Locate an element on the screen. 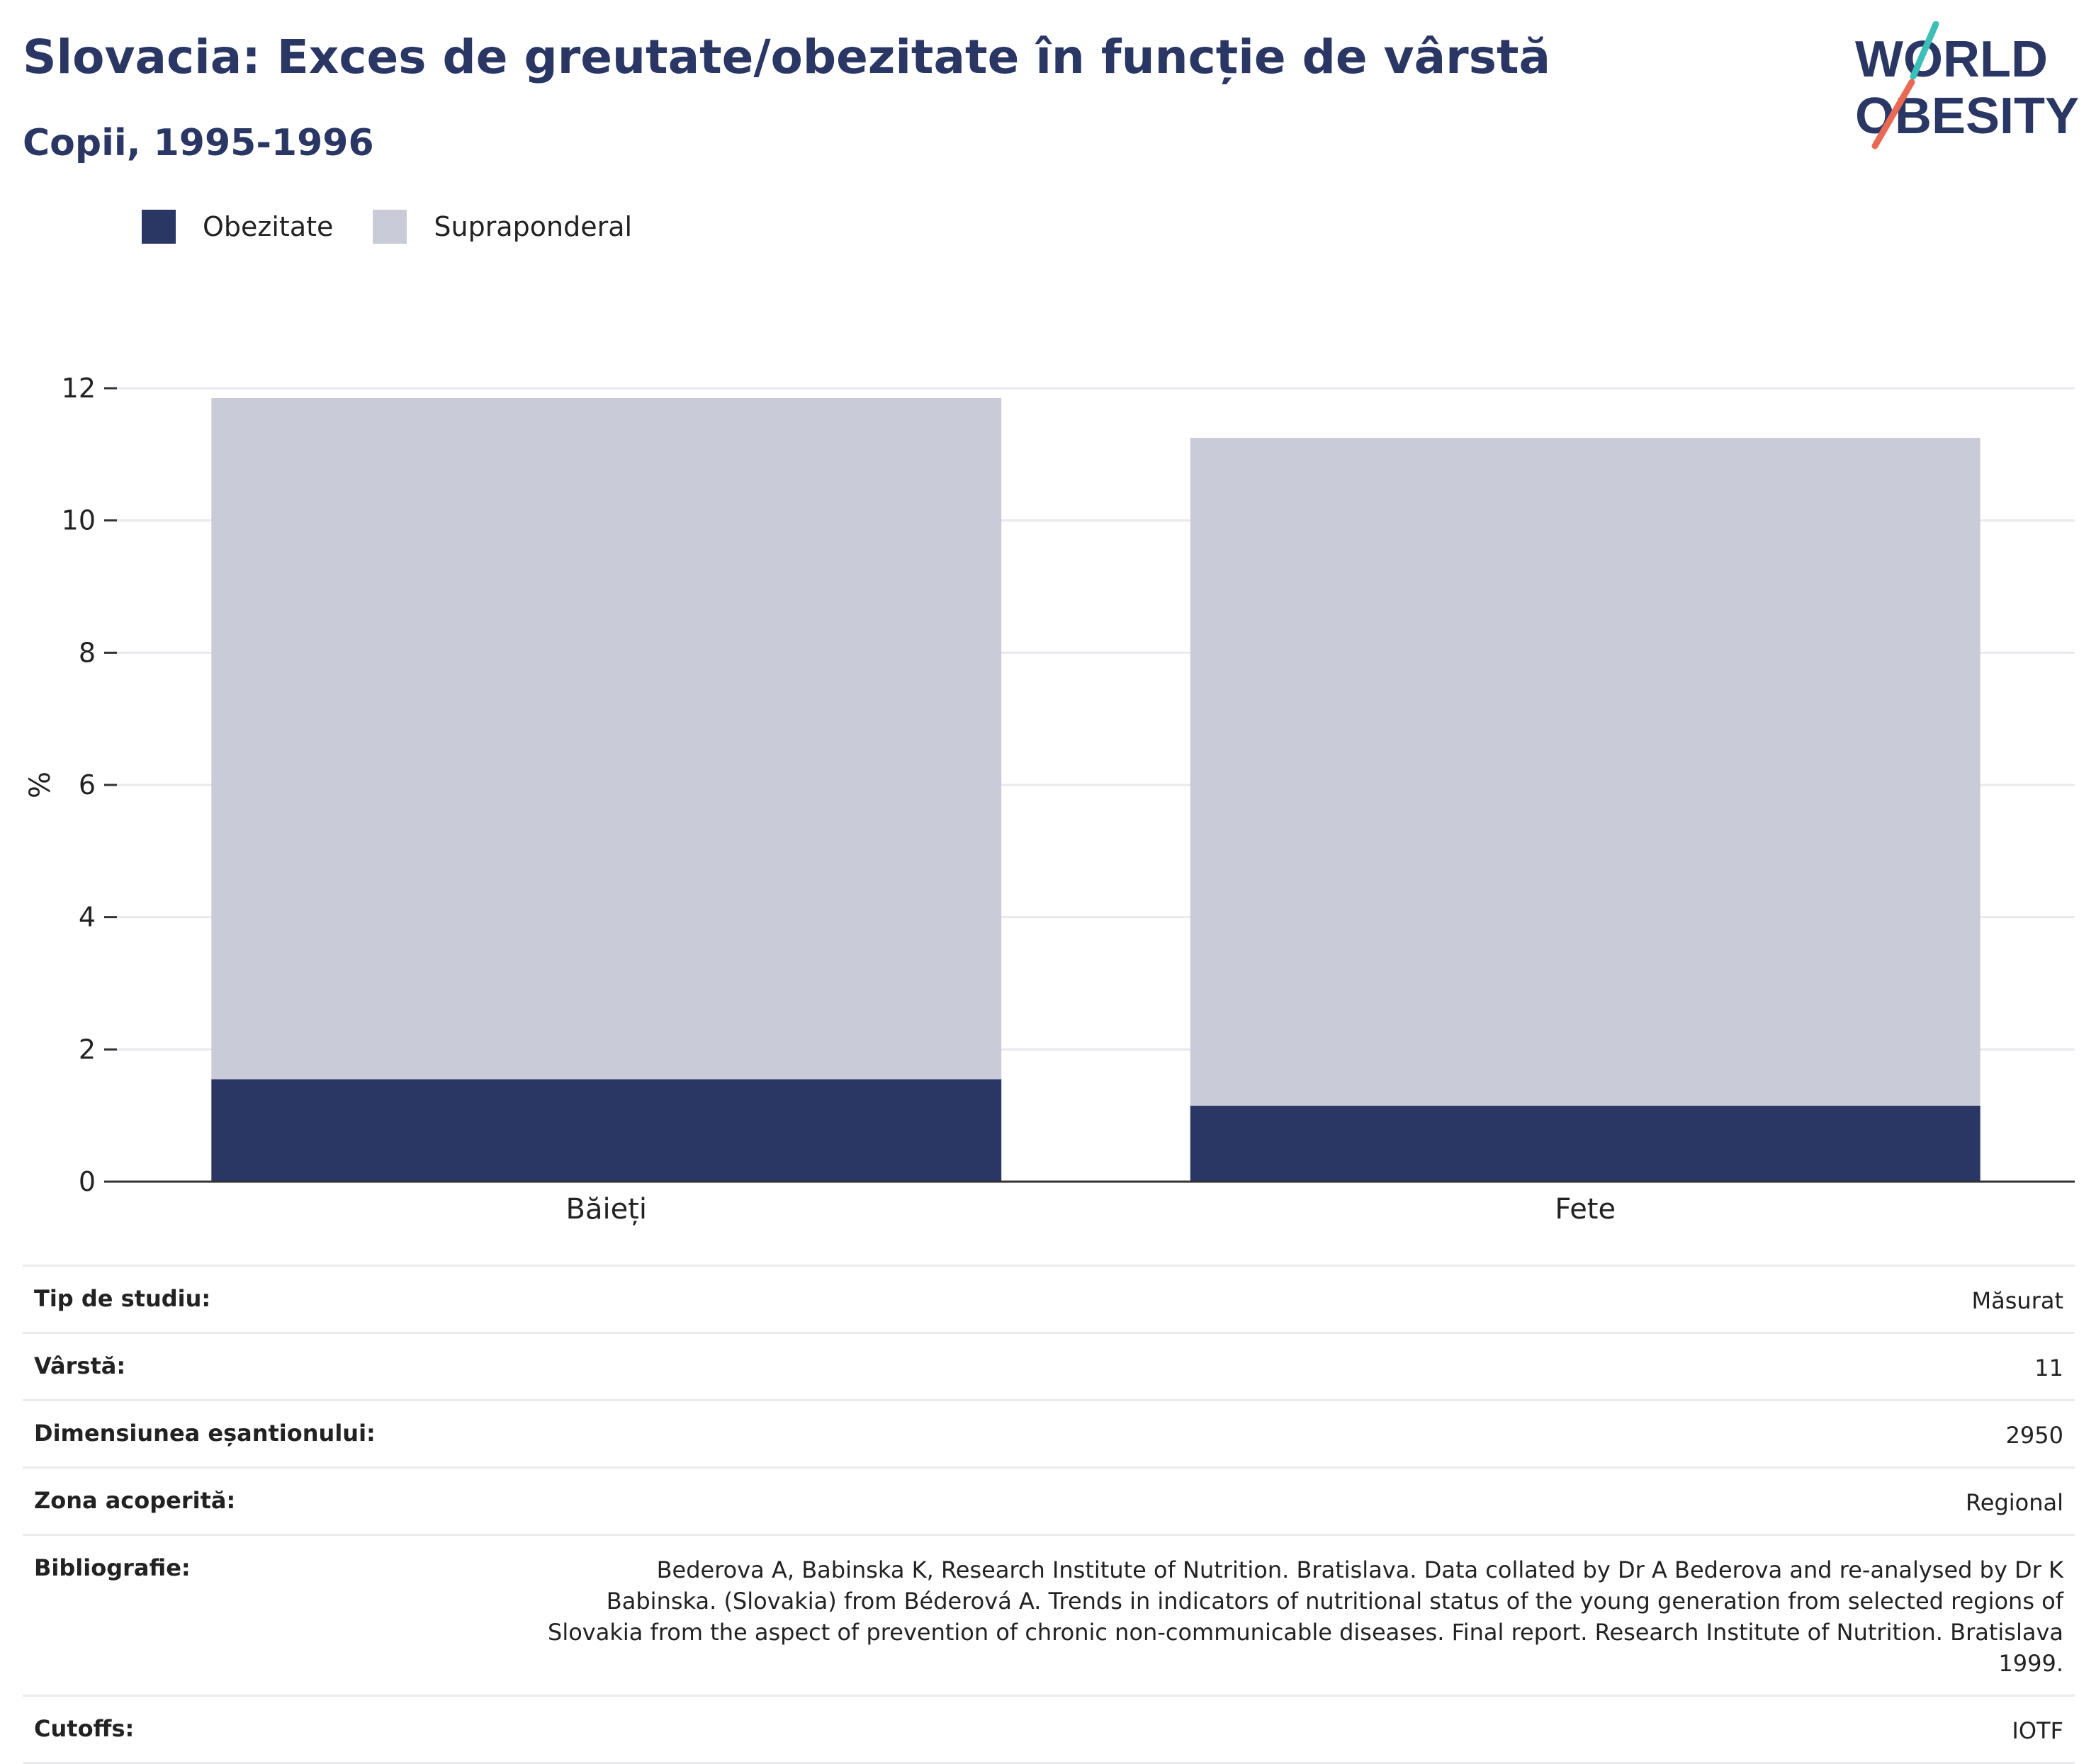 This screenshot has height=1764, width=2096. info-label: Cutoffs: is located at coordinates (84, 1728).